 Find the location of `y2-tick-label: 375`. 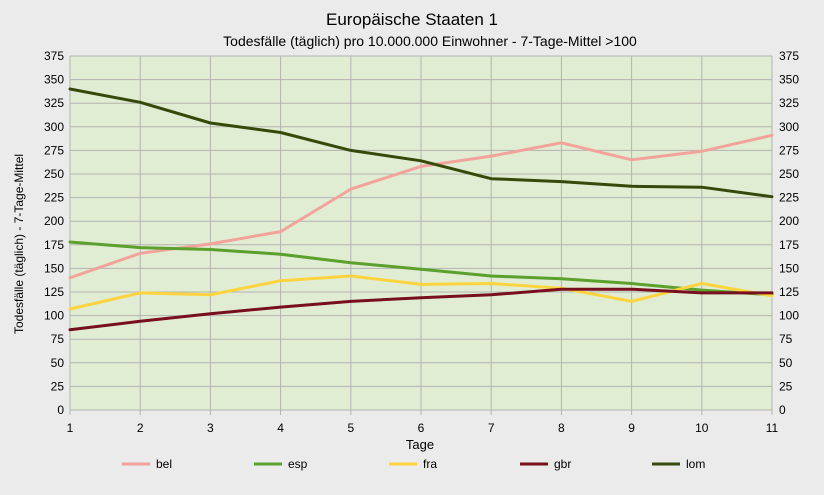

y2-tick-label: 375 is located at coordinates (789, 56).